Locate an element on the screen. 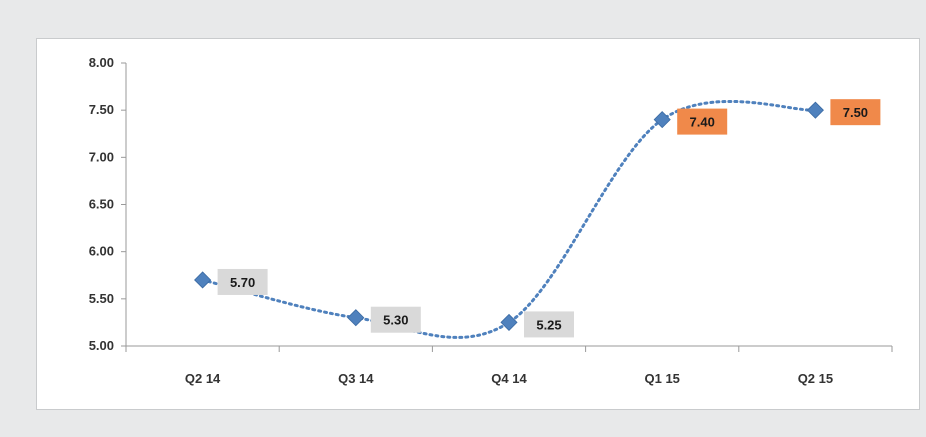  y-axis: 5.00 5.50 6.00 6.50 7.00 7.50 8.00 is located at coordinates (108, 204).